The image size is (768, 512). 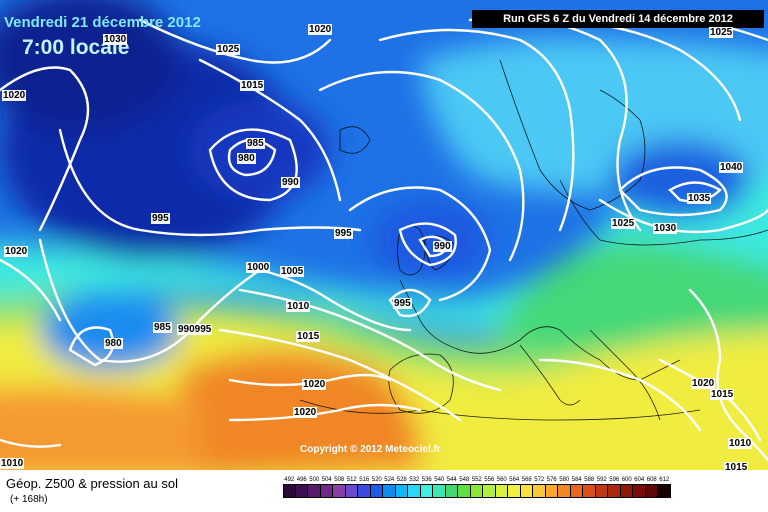 I want to click on scale-label: 592, so click(x=601, y=480).